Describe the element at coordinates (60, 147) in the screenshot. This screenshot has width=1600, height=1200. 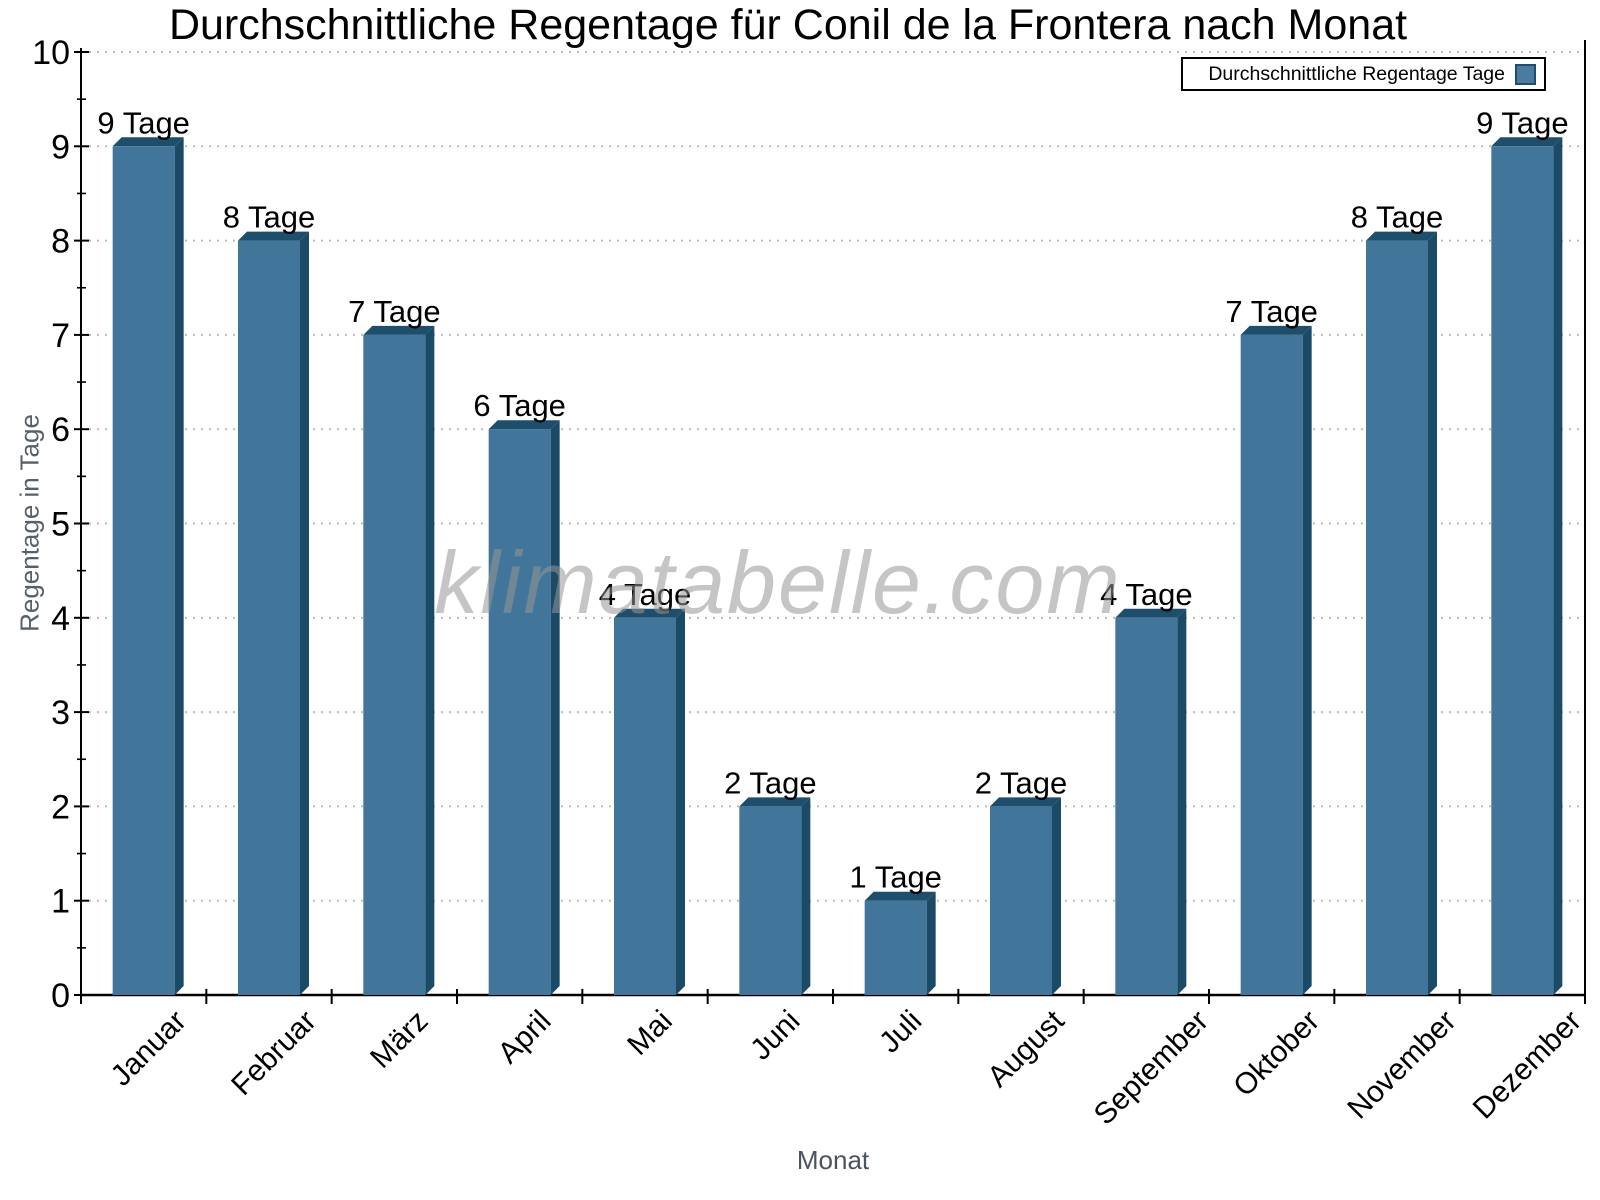
I see `y-tick-label: 9` at that location.